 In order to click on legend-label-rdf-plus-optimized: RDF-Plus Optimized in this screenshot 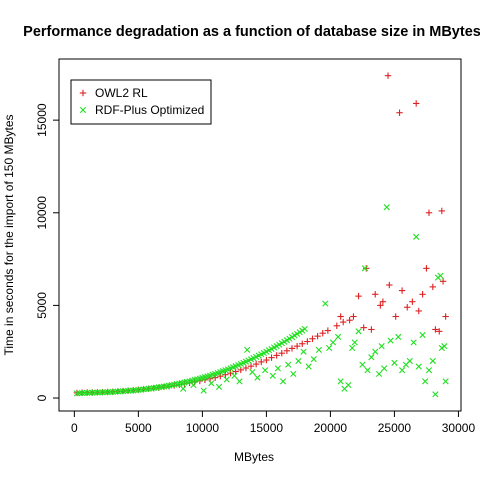, I will do `click(149, 110)`.